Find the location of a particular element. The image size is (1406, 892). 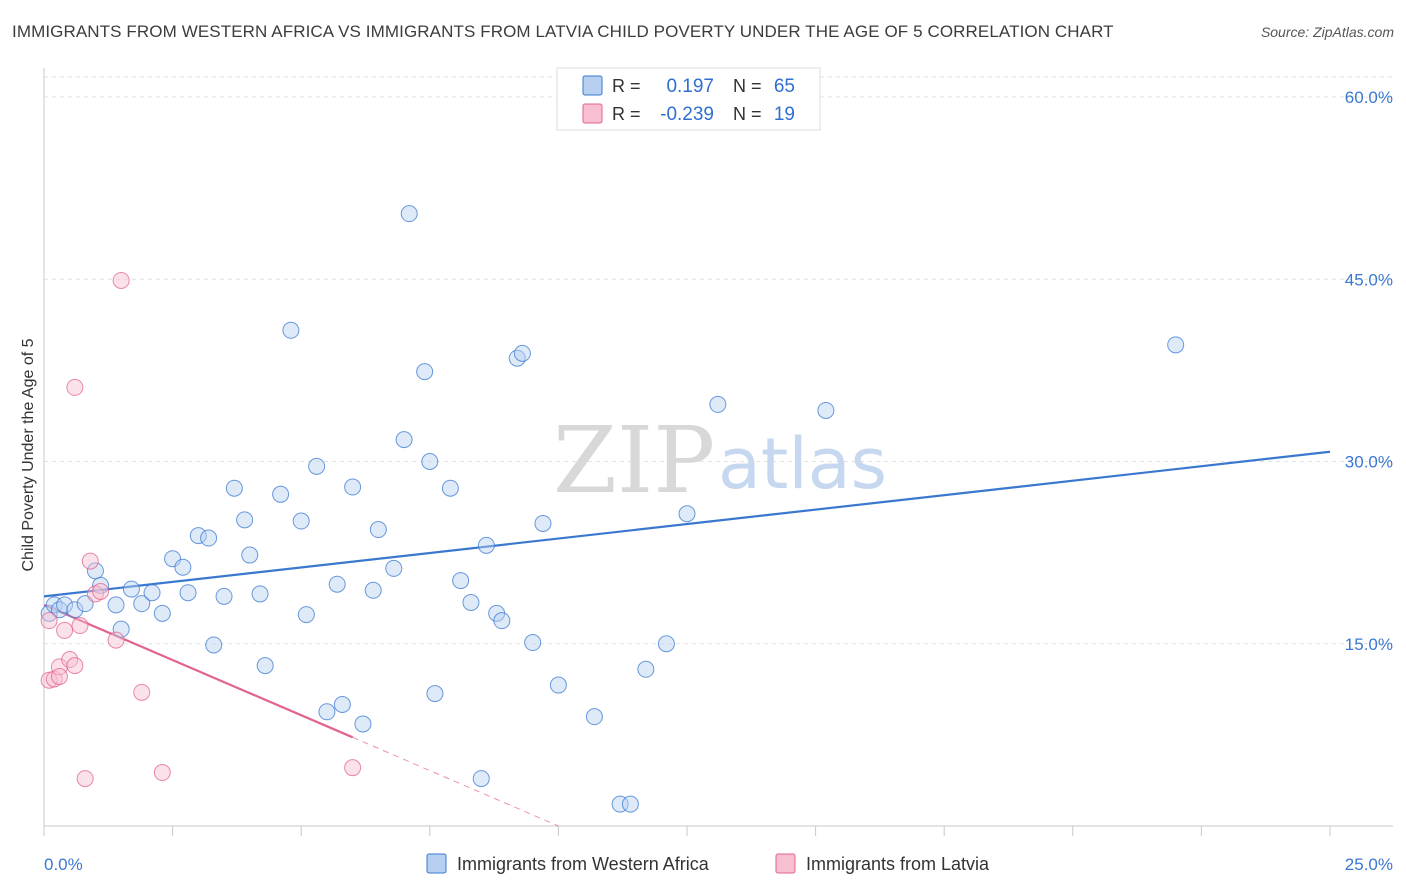

legend-r-value: -0.239 is located at coordinates (687, 114).